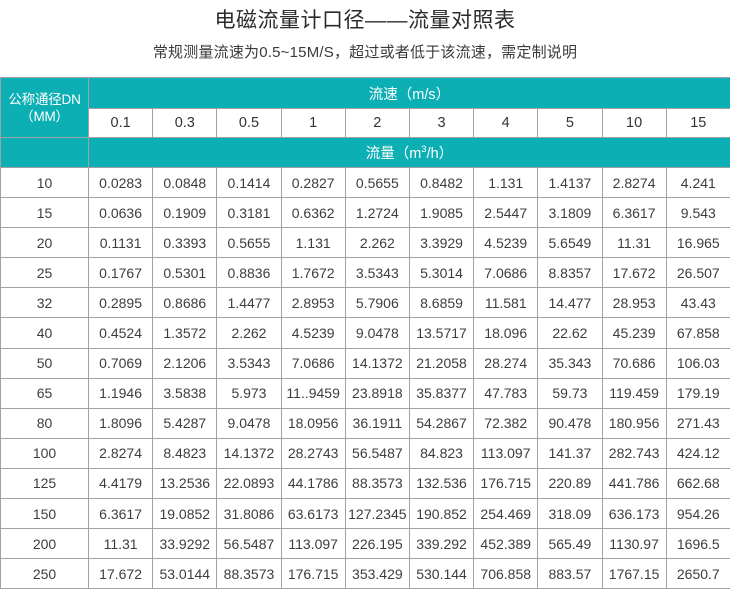 The image size is (730, 589). What do you see at coordinates (45, 393) in the screenshot?
I see `dn-value-cell: 65` at bounding box center [45, 393].